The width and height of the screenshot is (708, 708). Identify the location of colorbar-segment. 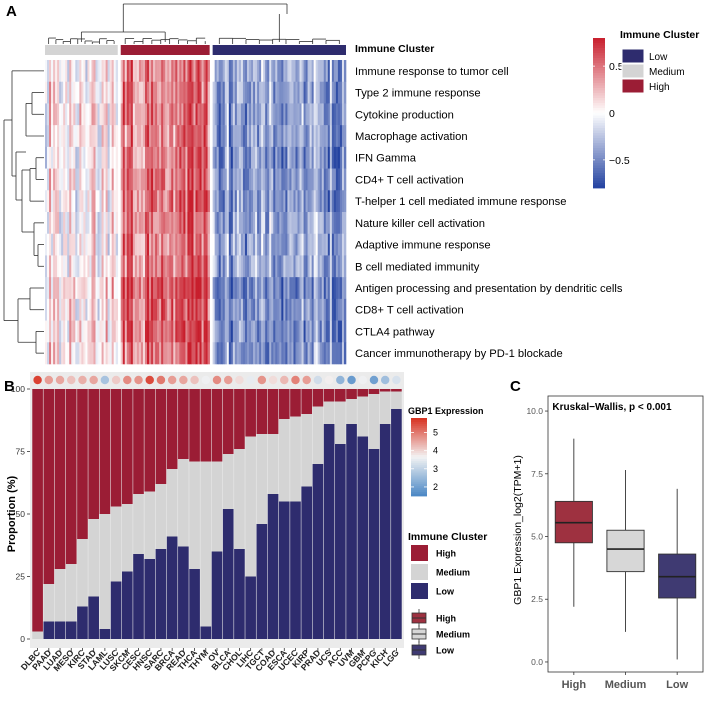
(599, 119).